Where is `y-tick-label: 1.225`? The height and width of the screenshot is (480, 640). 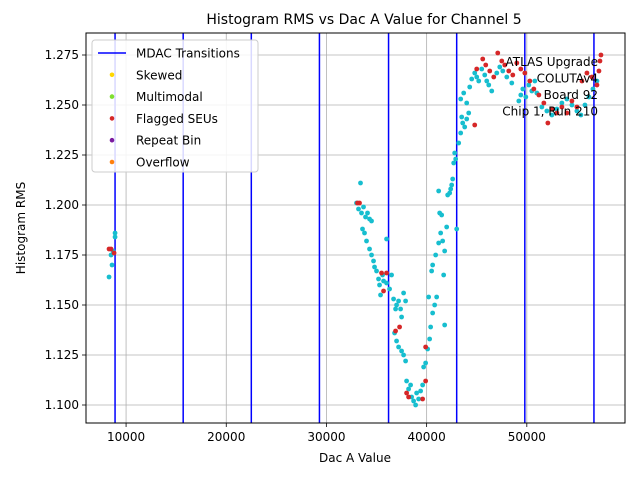 y-tick-label: 1.225 is located at coordinates (62, 155).